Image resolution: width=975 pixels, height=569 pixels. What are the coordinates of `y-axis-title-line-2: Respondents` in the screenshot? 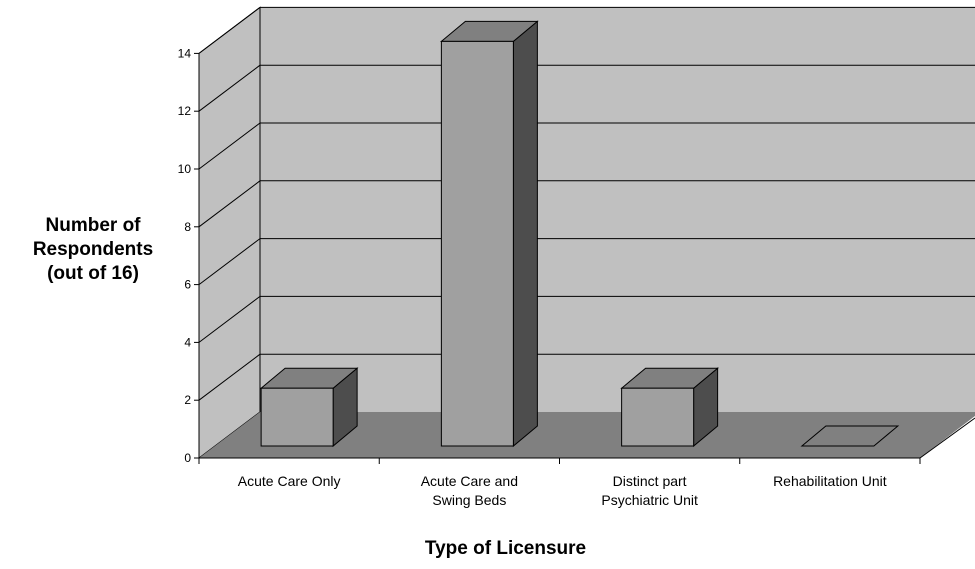 It's located at (93, 249).